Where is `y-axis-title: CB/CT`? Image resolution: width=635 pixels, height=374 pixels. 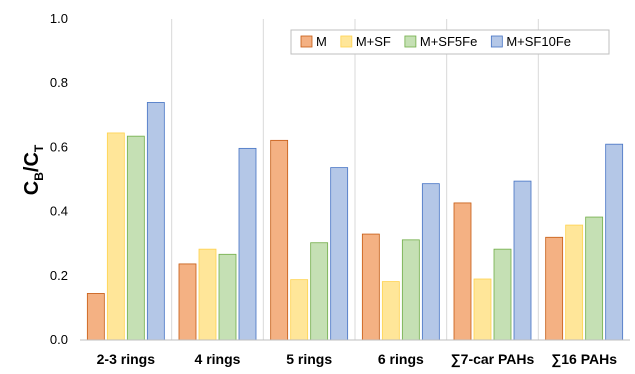
y-axis-title: CB/CT is located at coordinates (33, 169).